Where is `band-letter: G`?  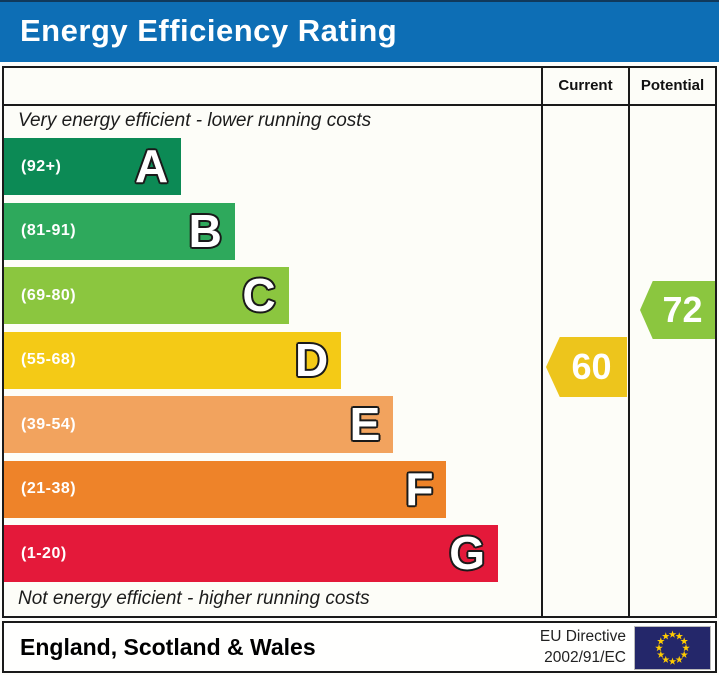
band-letter: G is located at coordinates (467, 553).